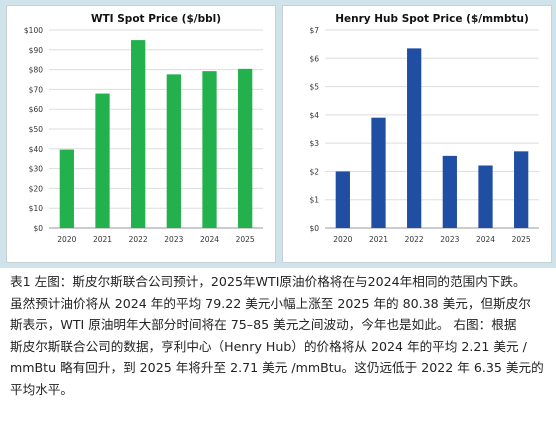  What do you see at coordinates (33, 30) in the screenshot?
I see `y-tick-label: $100` at bounding box center [33, 30].